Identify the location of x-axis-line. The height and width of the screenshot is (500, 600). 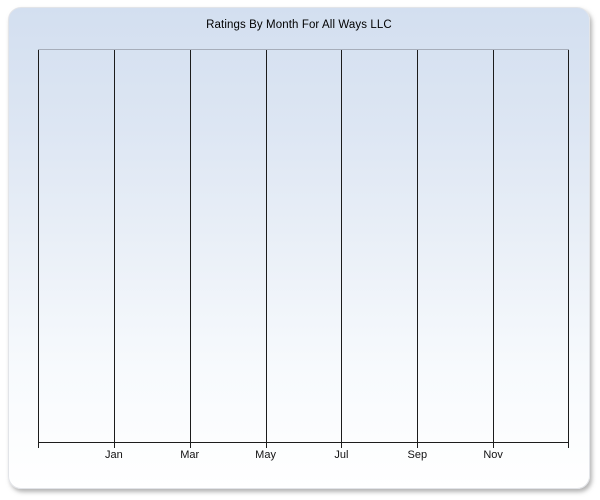
(303, 442).